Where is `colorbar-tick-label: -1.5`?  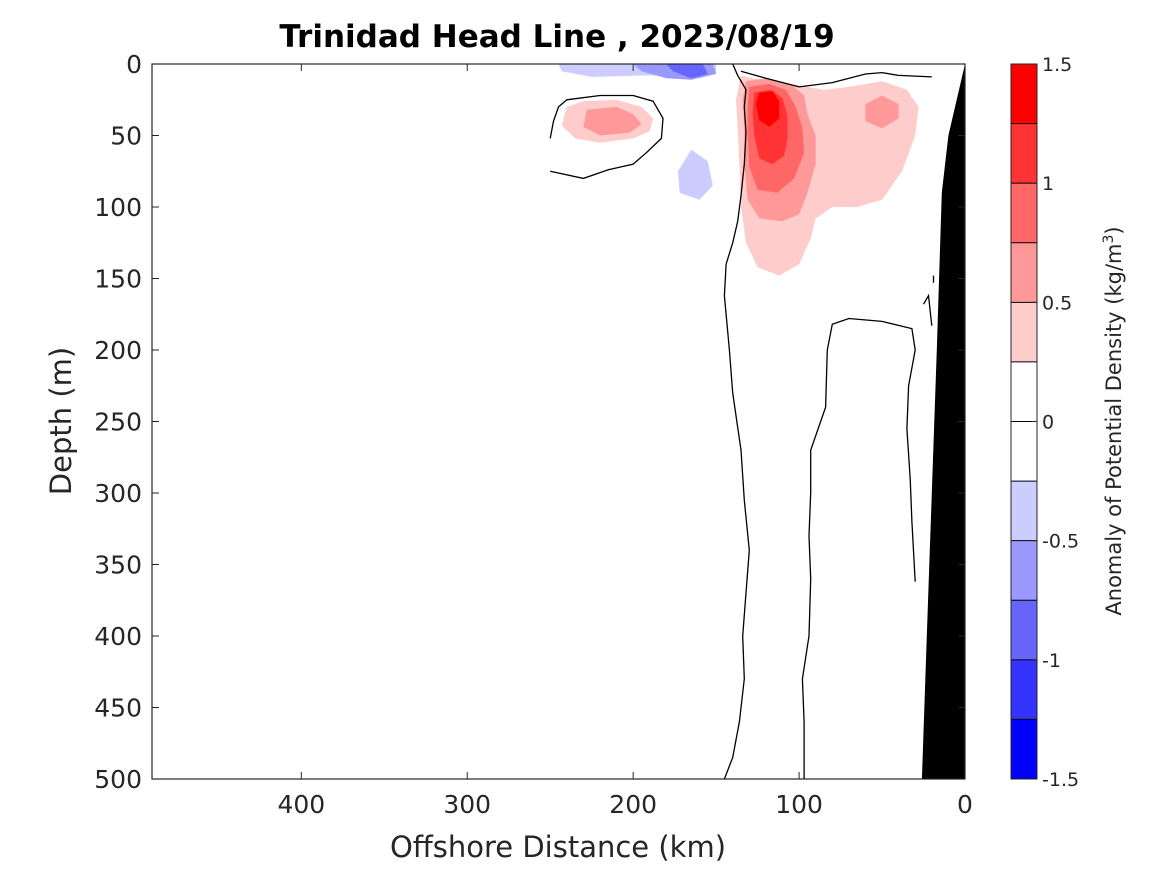 colorbar-tick-label: -1.5 is located at coordinates (1060, 780).